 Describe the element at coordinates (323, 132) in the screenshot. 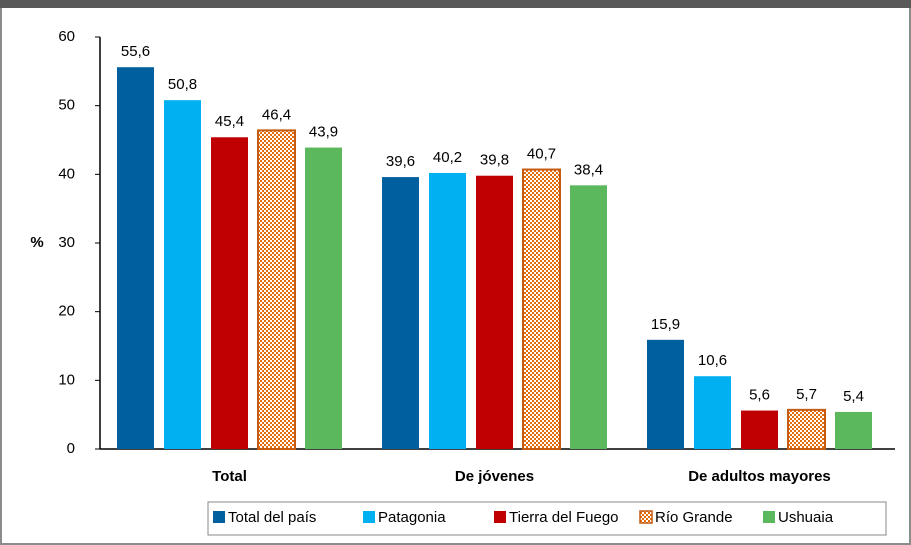

I see `data-label: 43,9` at that location.